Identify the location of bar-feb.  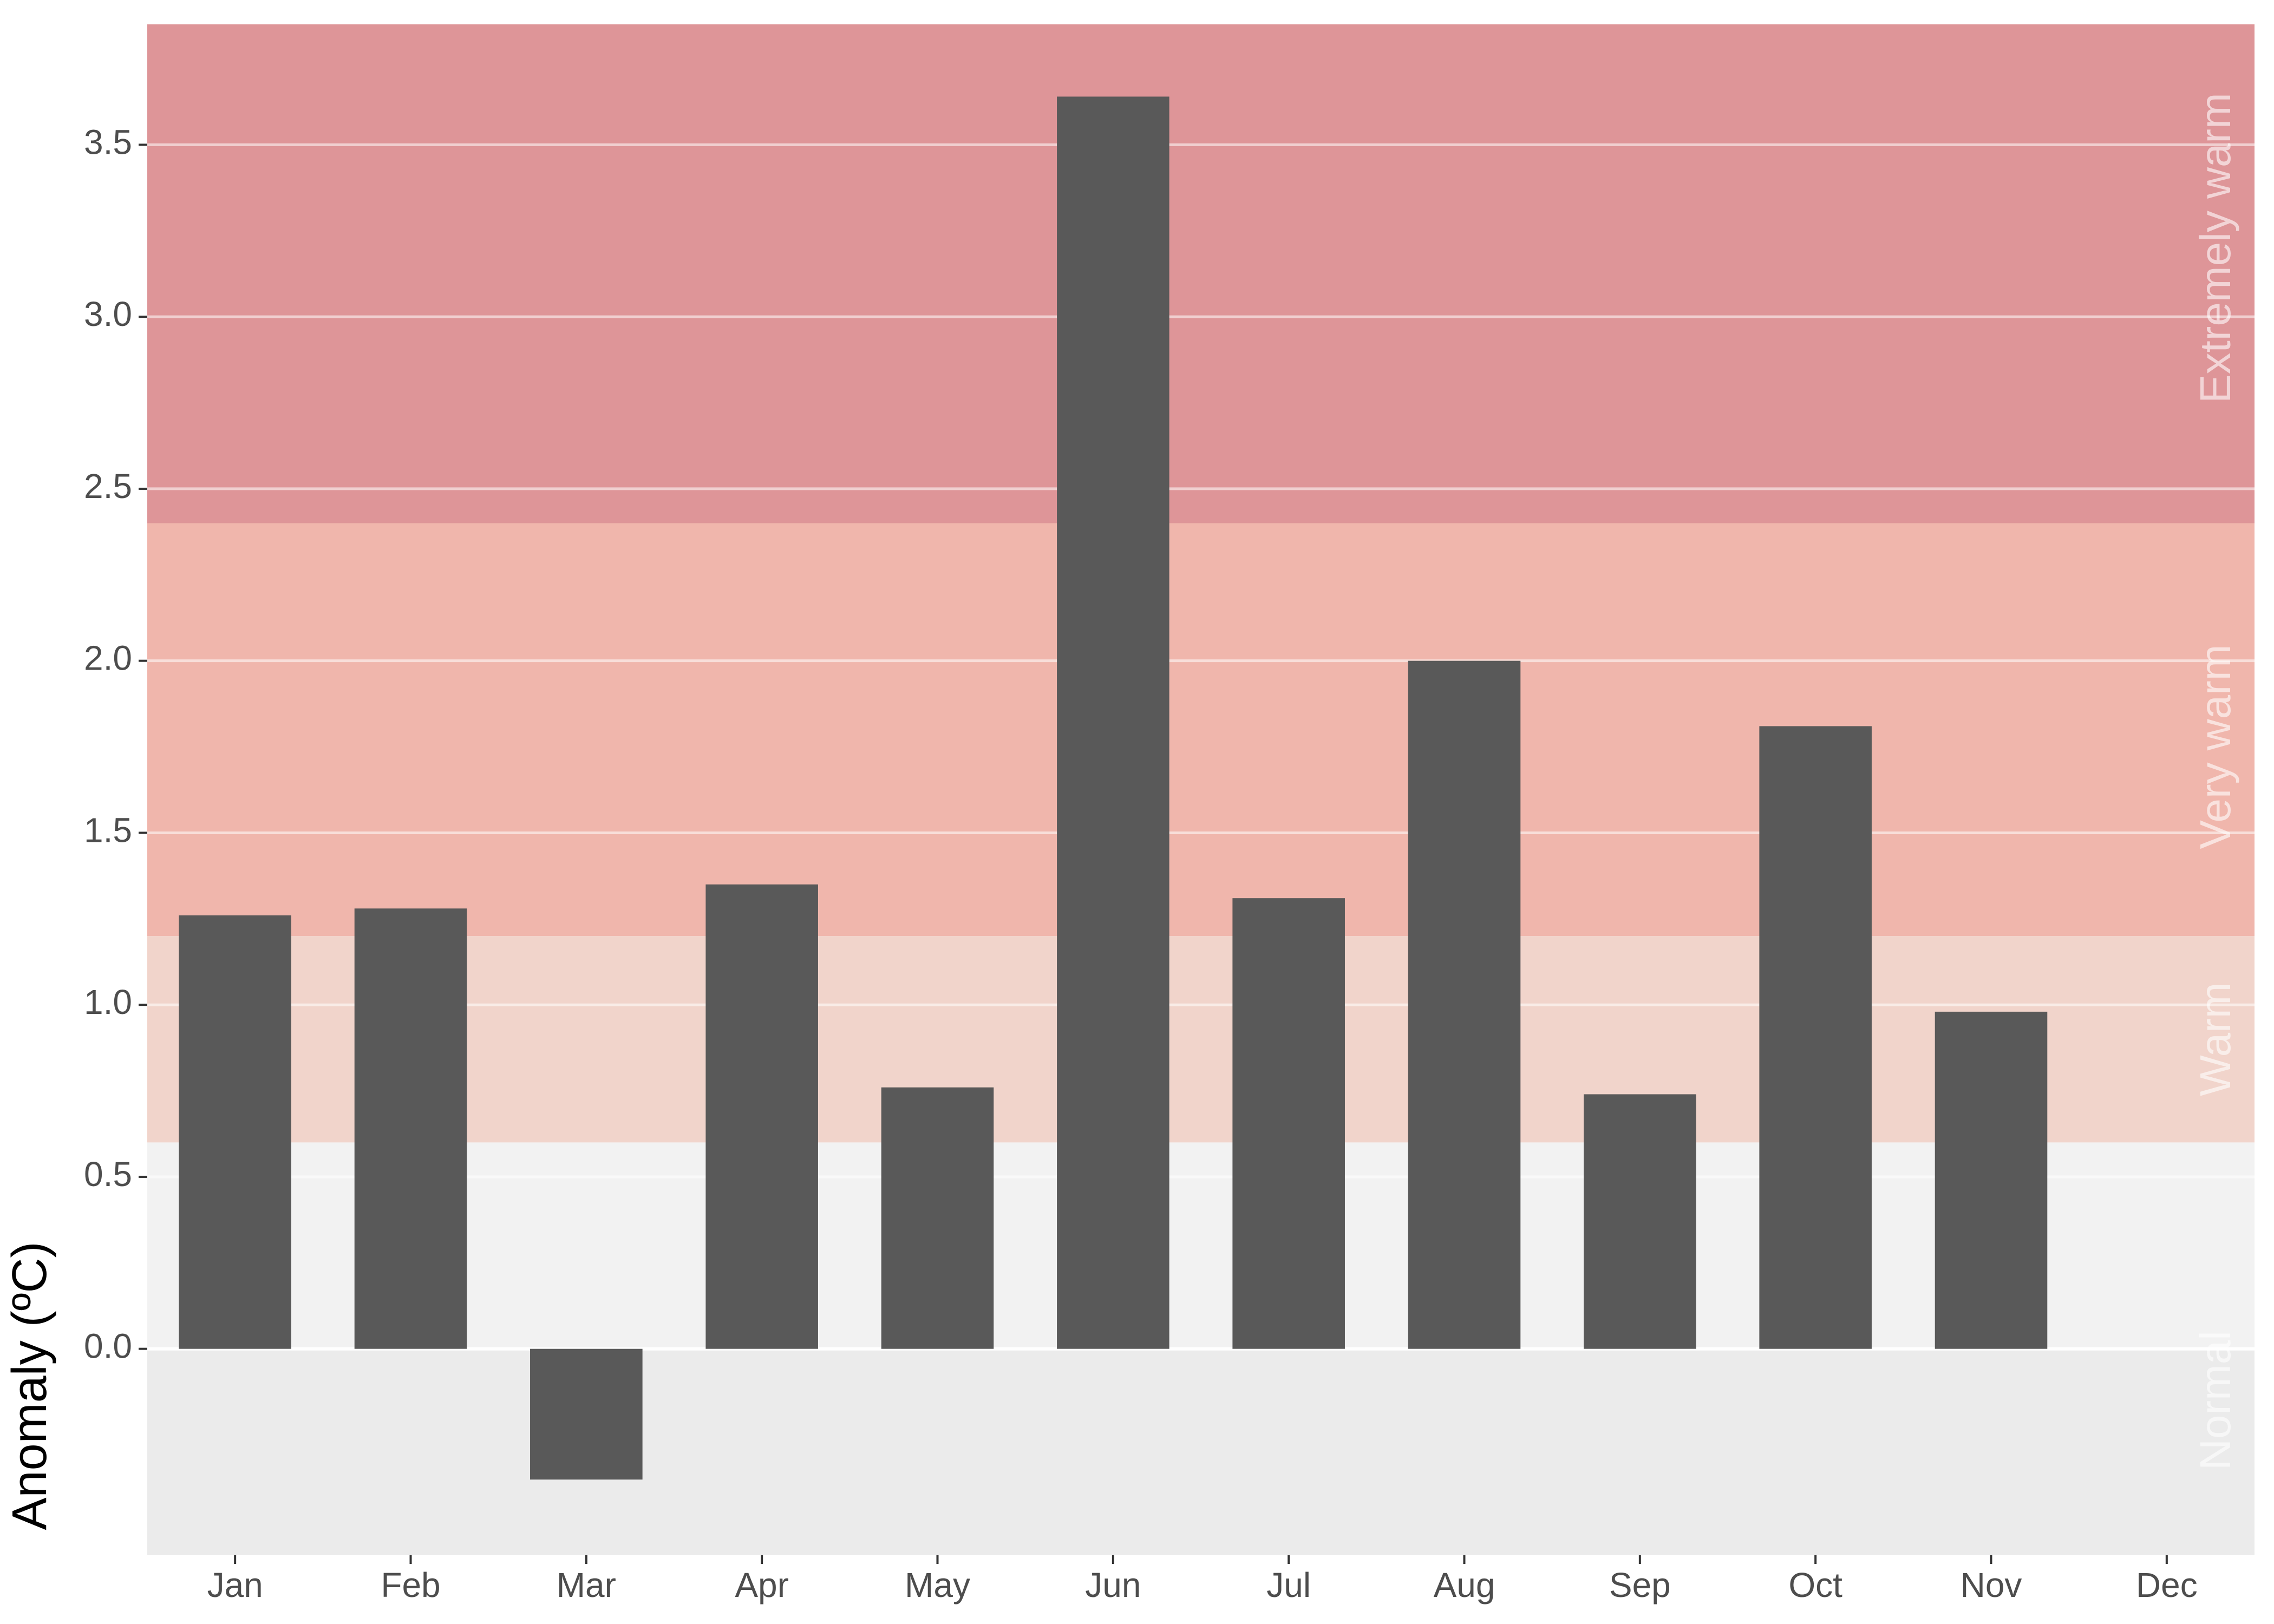
(411, 1128).